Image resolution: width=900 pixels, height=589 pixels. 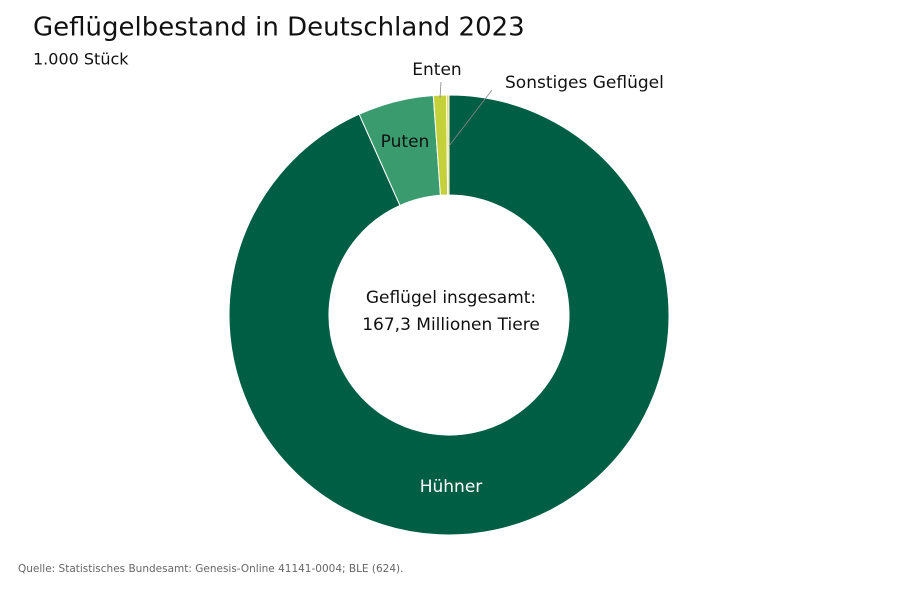 I want to click on segment-label: Sonstiges Geflügel, so click(x=584, y=83).